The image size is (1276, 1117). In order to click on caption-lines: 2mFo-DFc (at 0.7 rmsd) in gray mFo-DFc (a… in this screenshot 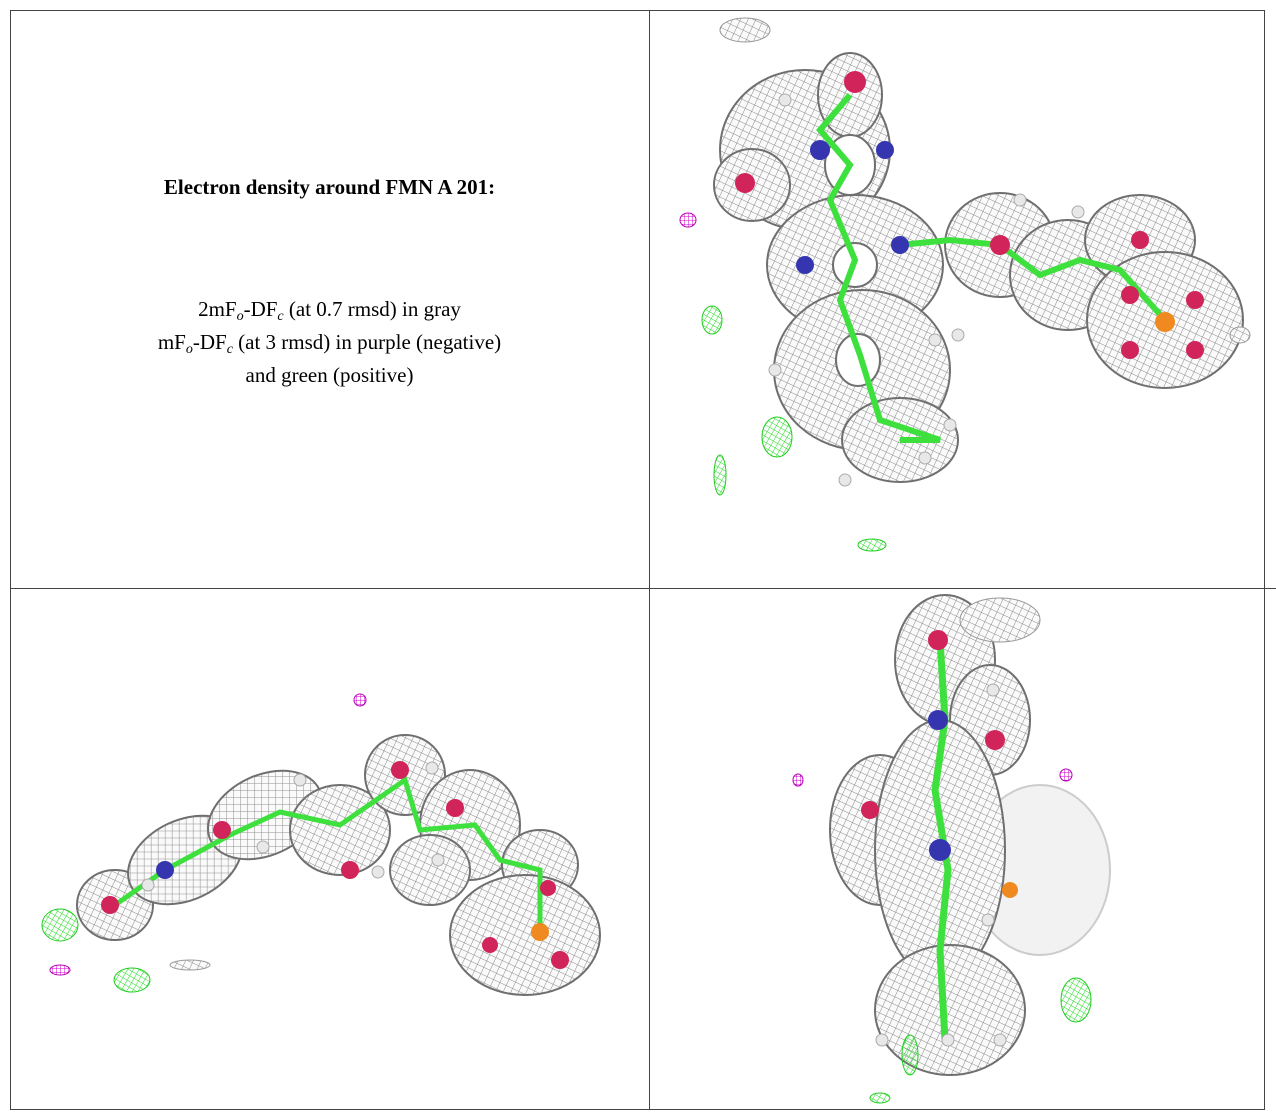, I will do `click(329, 342)`.